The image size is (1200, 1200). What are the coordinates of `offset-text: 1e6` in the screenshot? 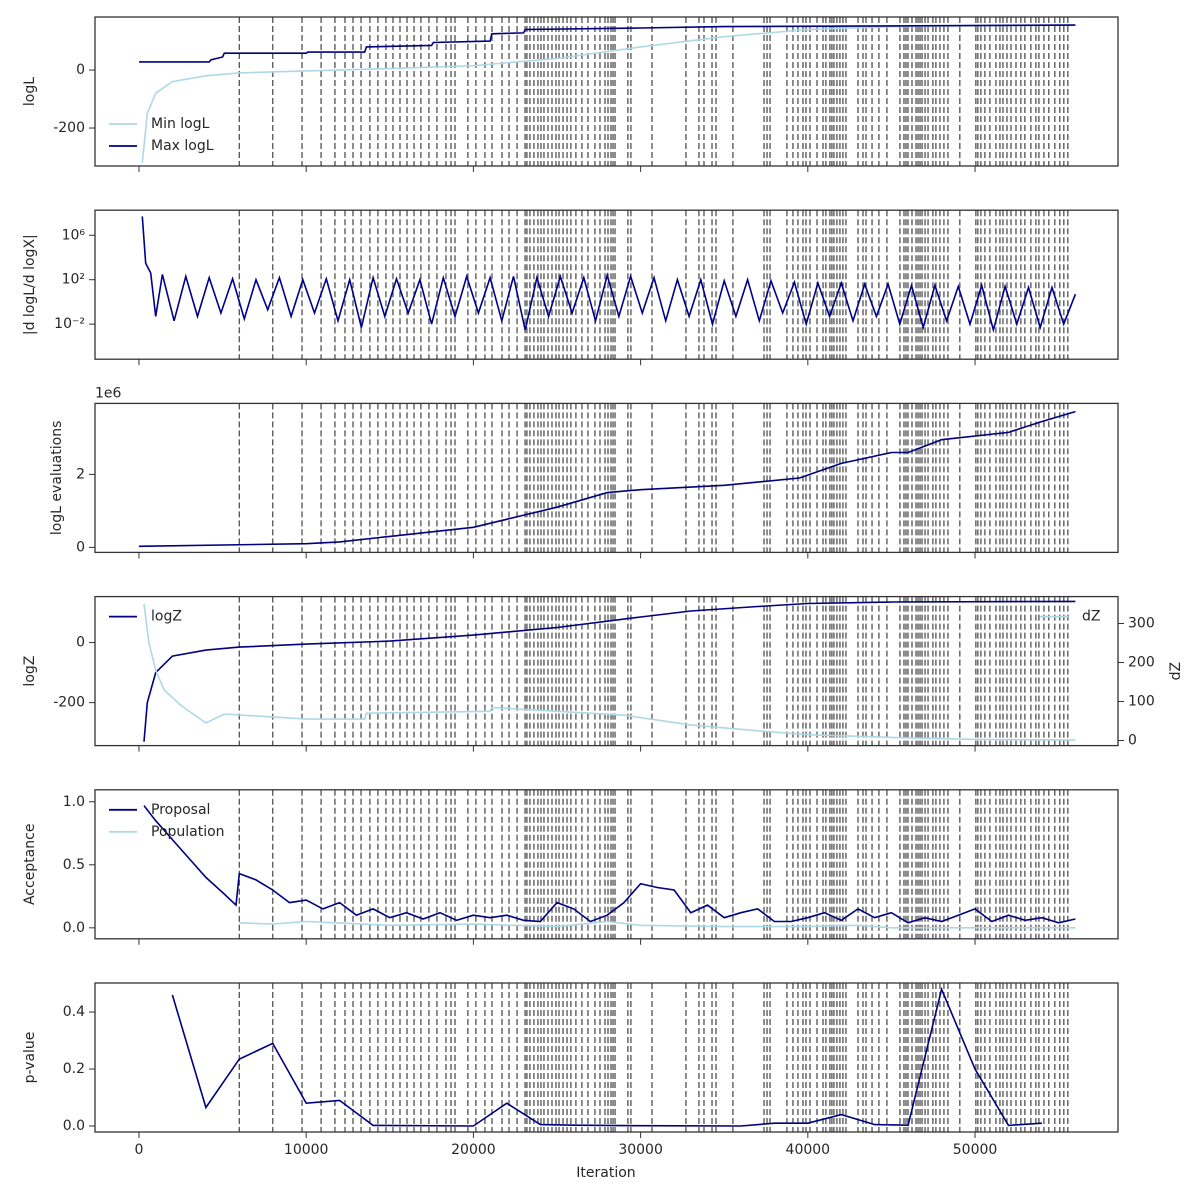 It's located at (108, 393).